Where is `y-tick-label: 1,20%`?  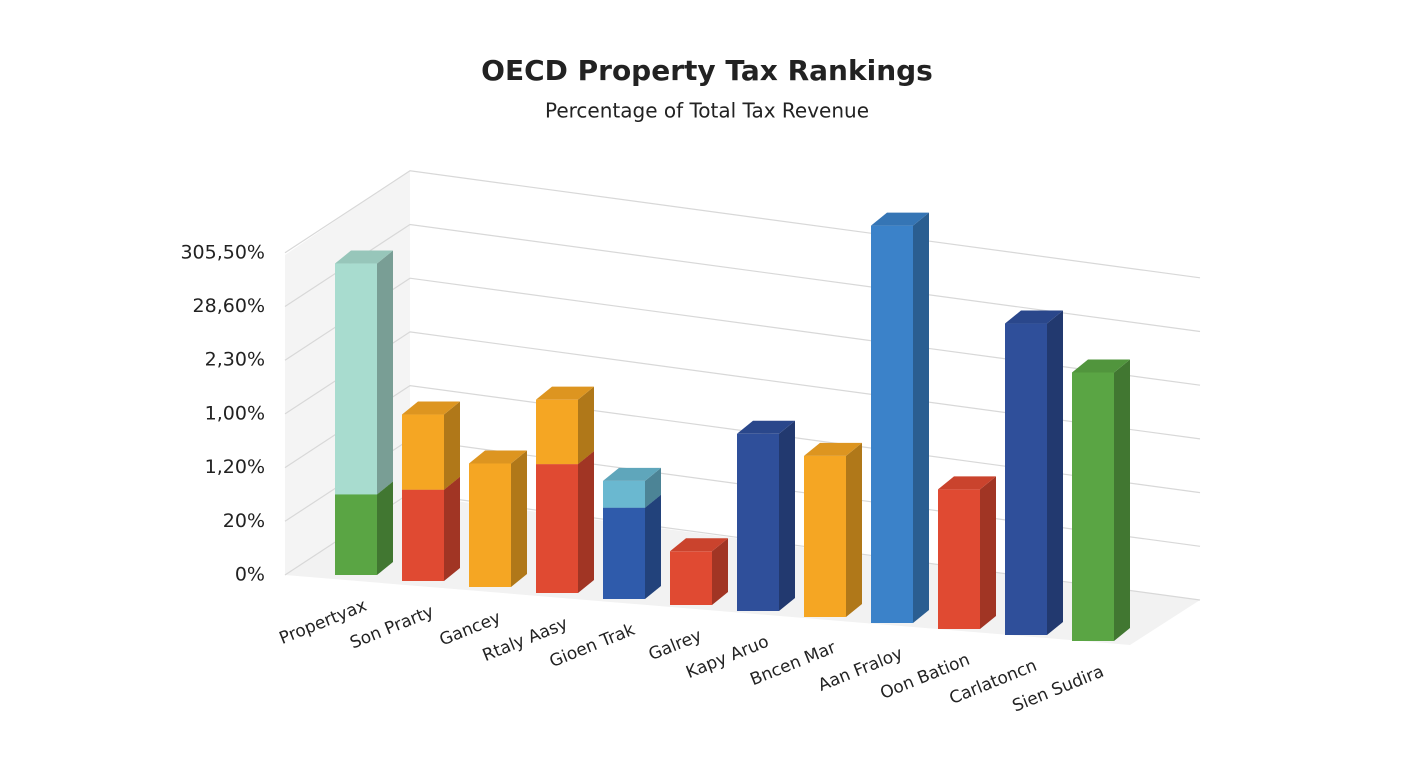
y-tick-label: 1,20% is located at coordinates (235, 467).